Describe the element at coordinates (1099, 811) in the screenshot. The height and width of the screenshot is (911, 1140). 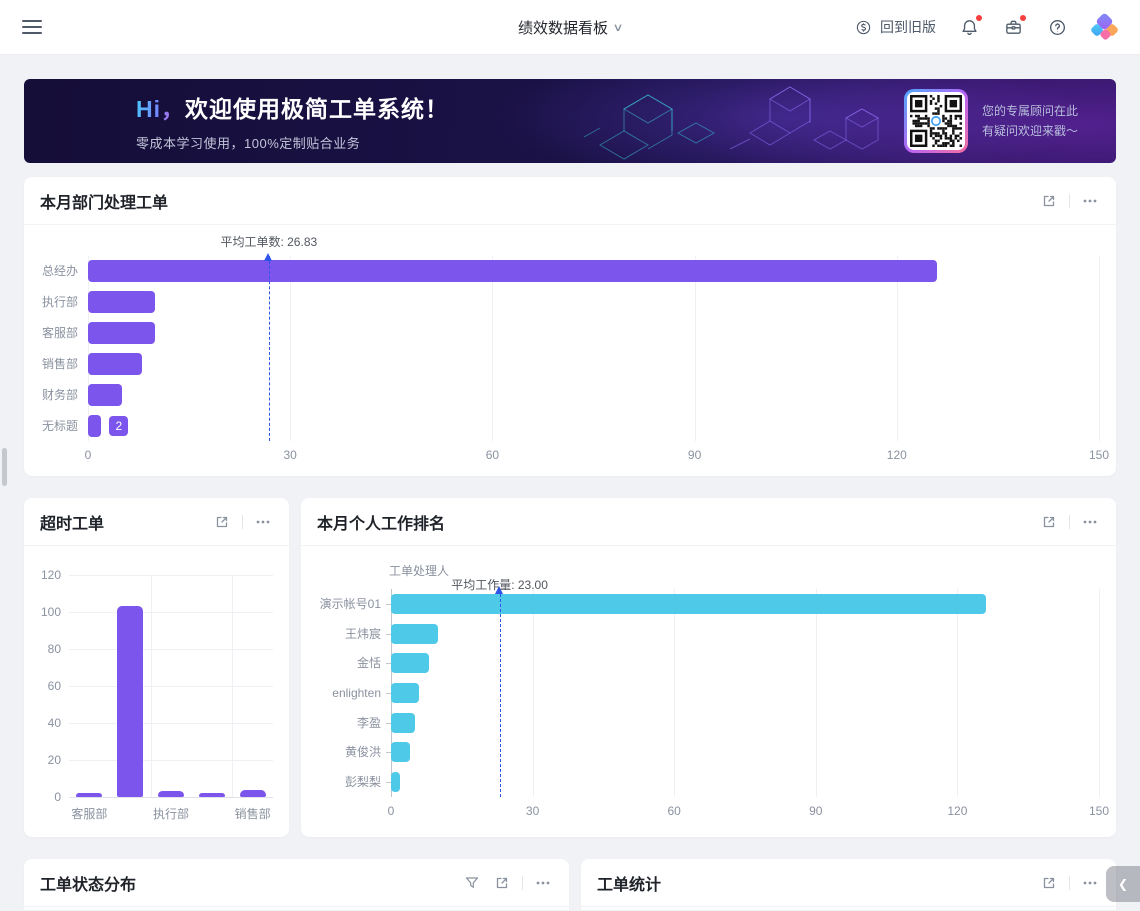
I see `x-tick-label: 150` at that location.